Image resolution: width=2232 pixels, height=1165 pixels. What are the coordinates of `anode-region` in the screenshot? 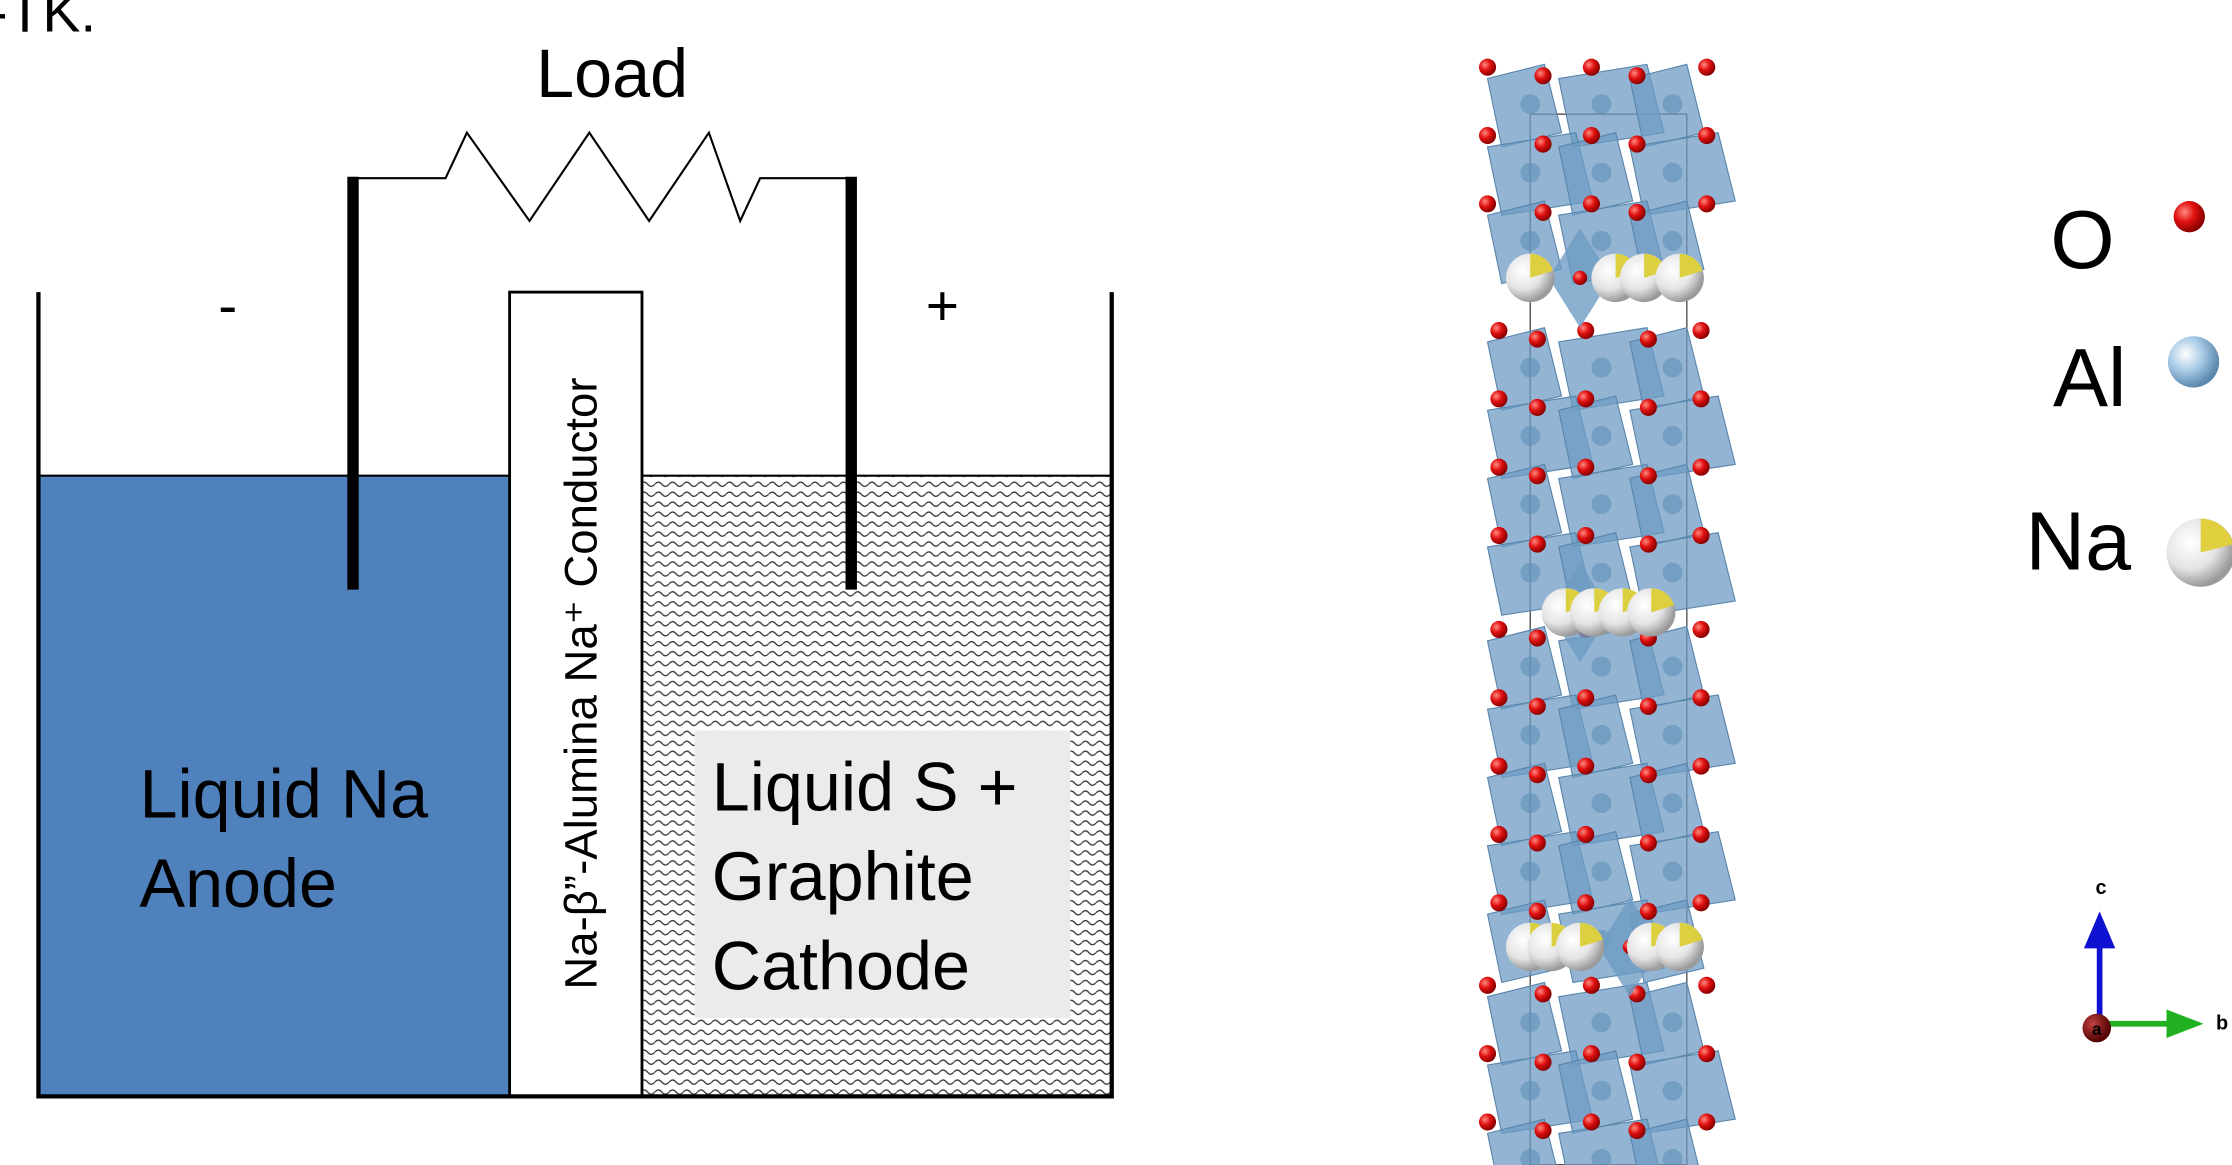 It's located at (274, 786).